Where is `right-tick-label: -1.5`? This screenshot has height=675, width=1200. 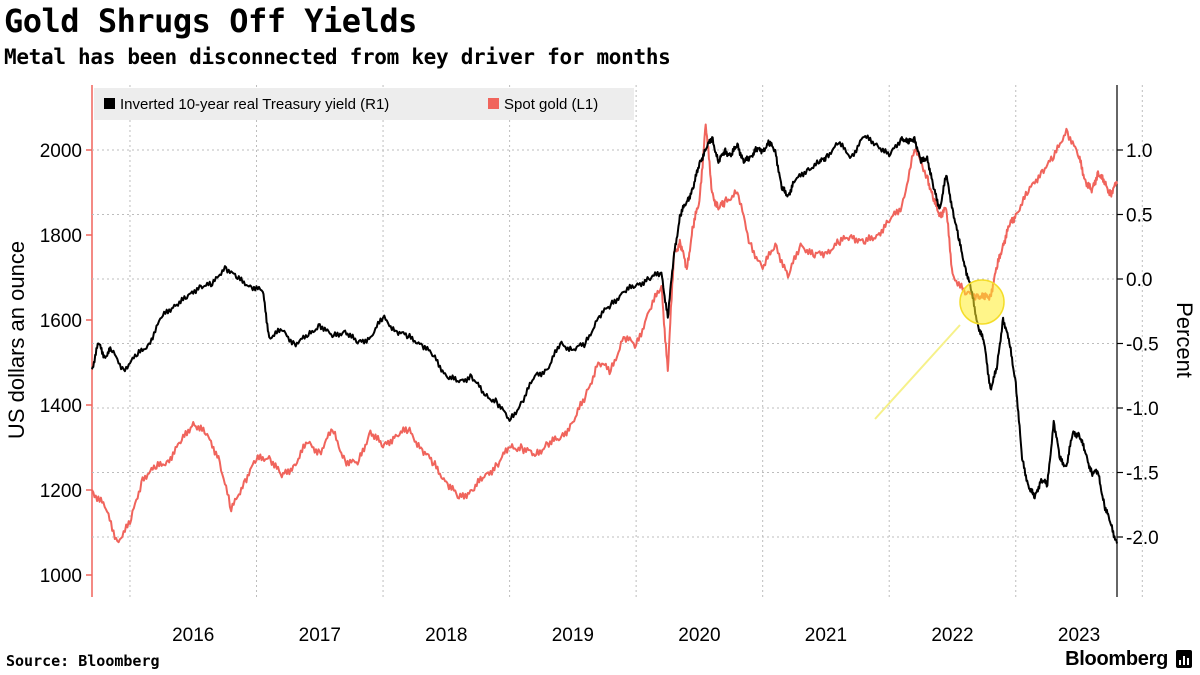 right-tick-label: -1.5 is located at coordinates (1142, 474).